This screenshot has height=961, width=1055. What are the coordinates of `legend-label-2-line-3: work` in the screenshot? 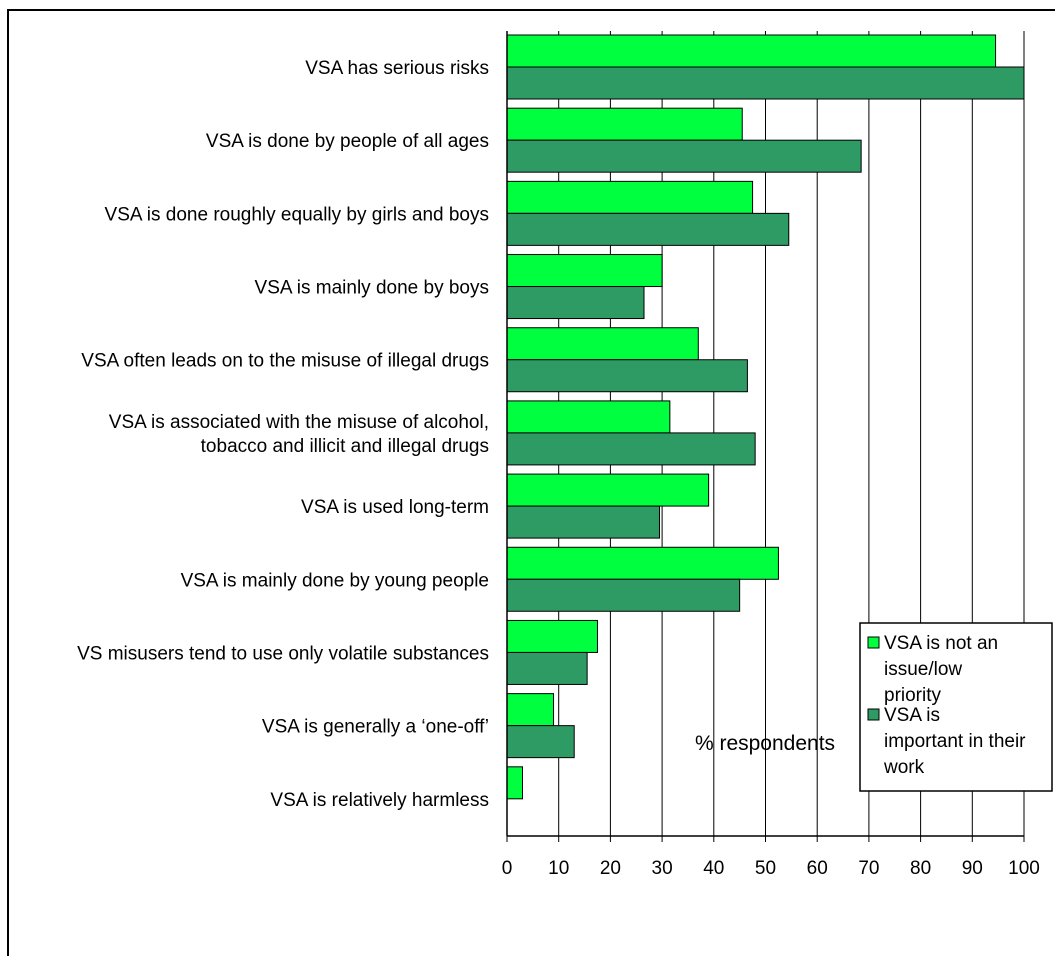 It's located at (904, 767).